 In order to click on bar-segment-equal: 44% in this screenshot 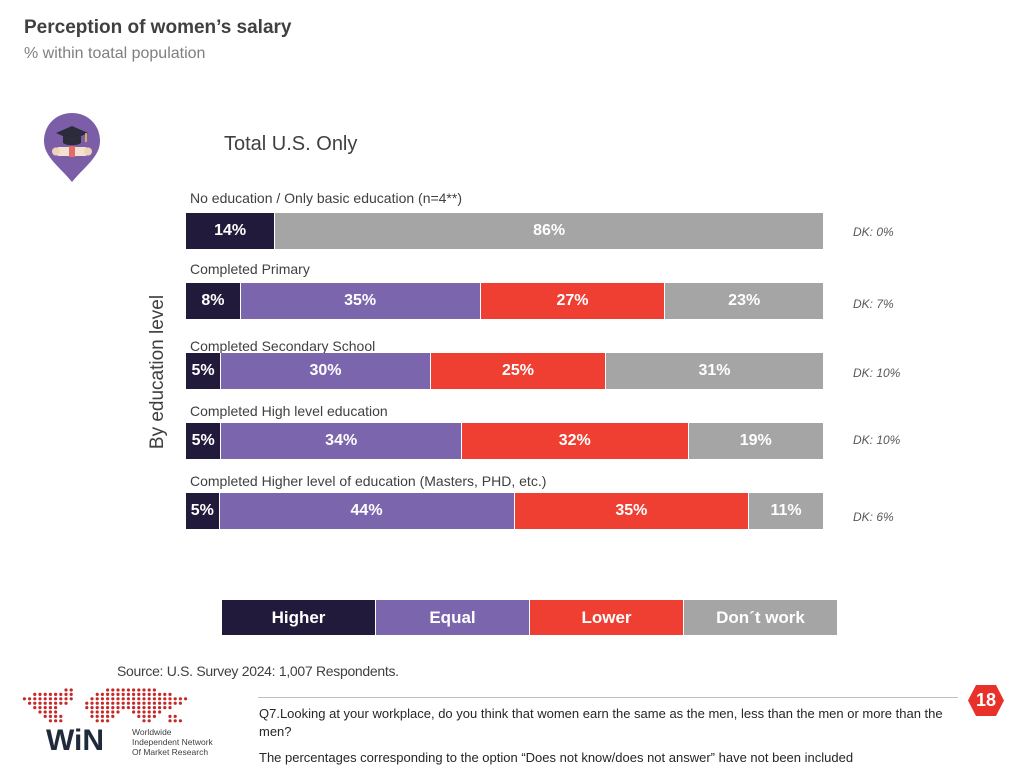, I will do `click(367, 511)`.